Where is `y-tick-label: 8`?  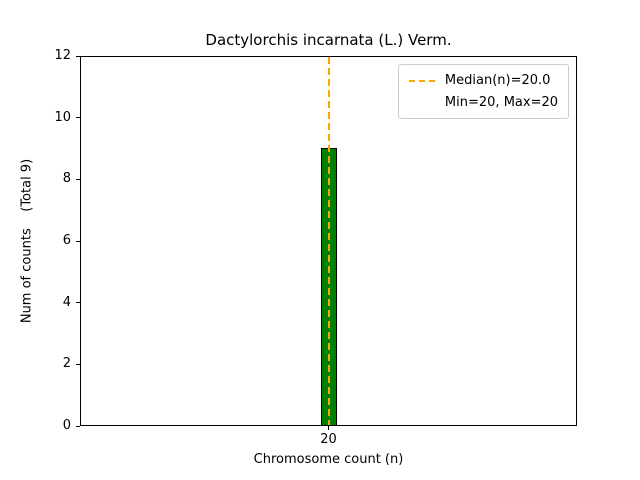 y-tick-label: 8 is located at coordinates (66, 179).